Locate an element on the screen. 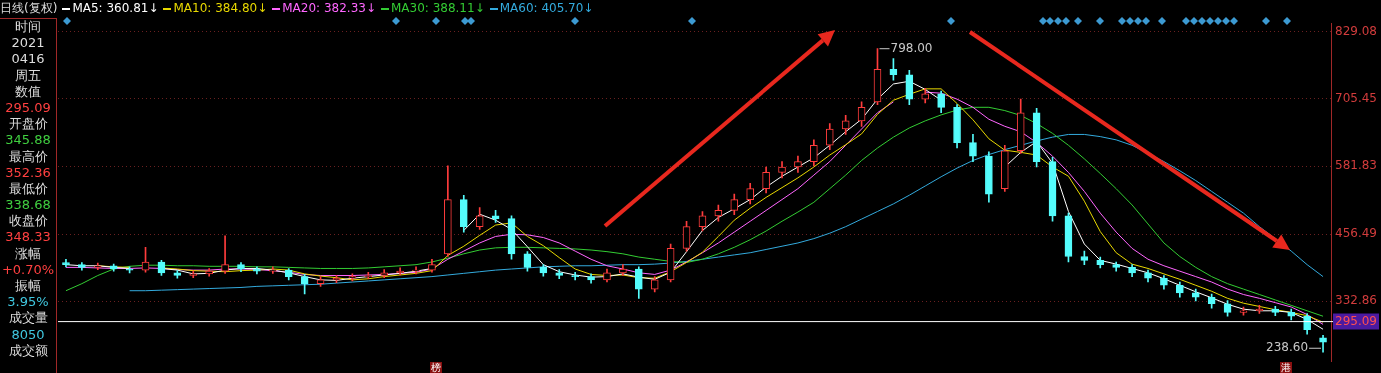  text: 收盘价 is located at coordinates (28, 221).